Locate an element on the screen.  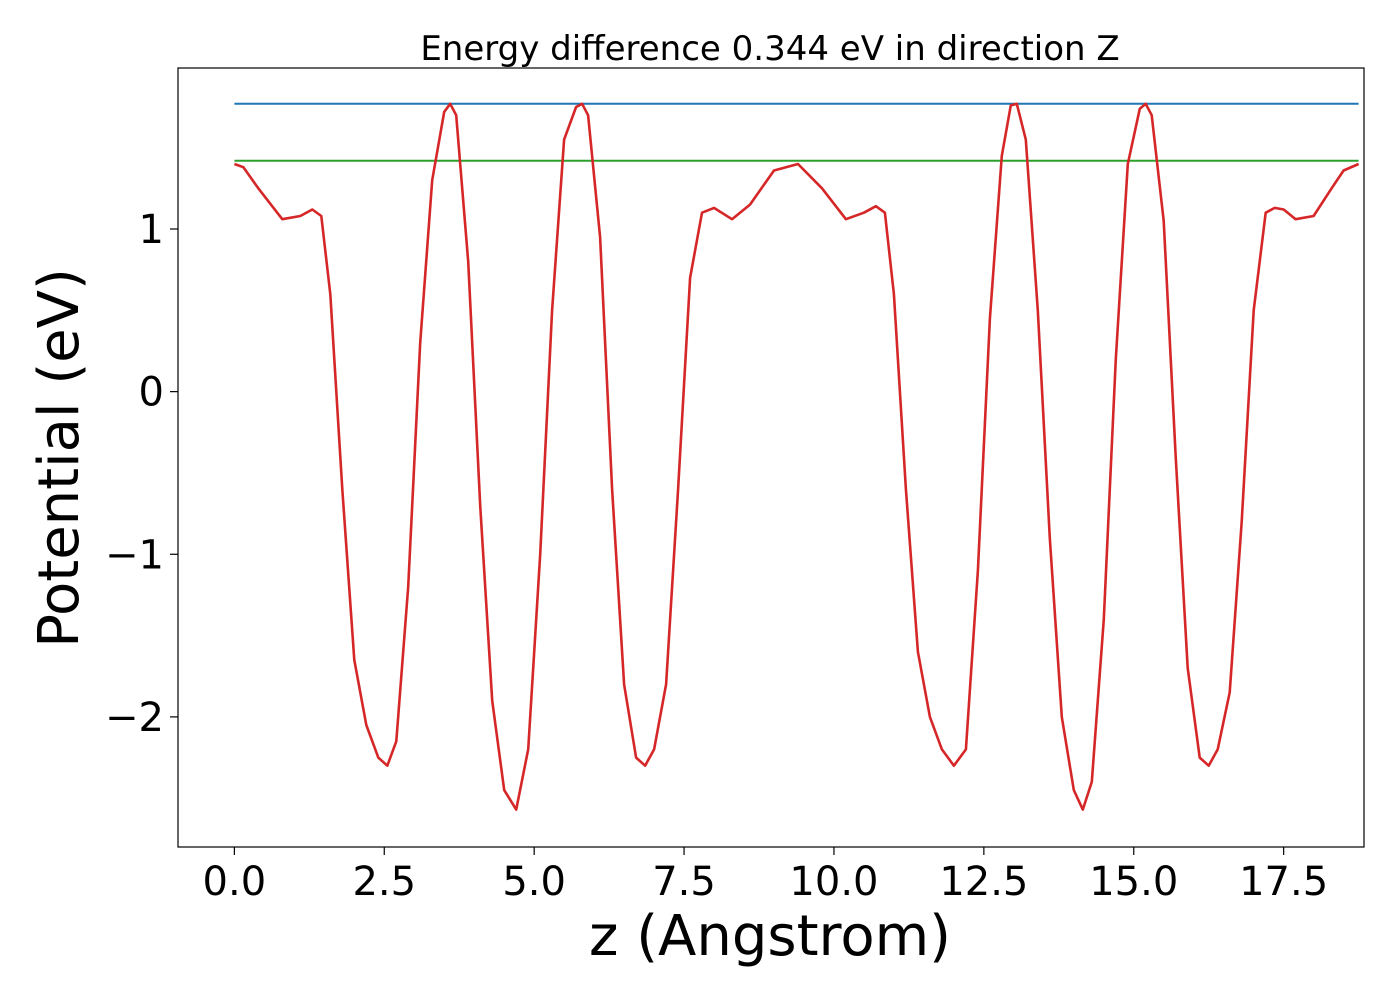
x-tick-label: 7.5 is located at coordinates (684, 882).